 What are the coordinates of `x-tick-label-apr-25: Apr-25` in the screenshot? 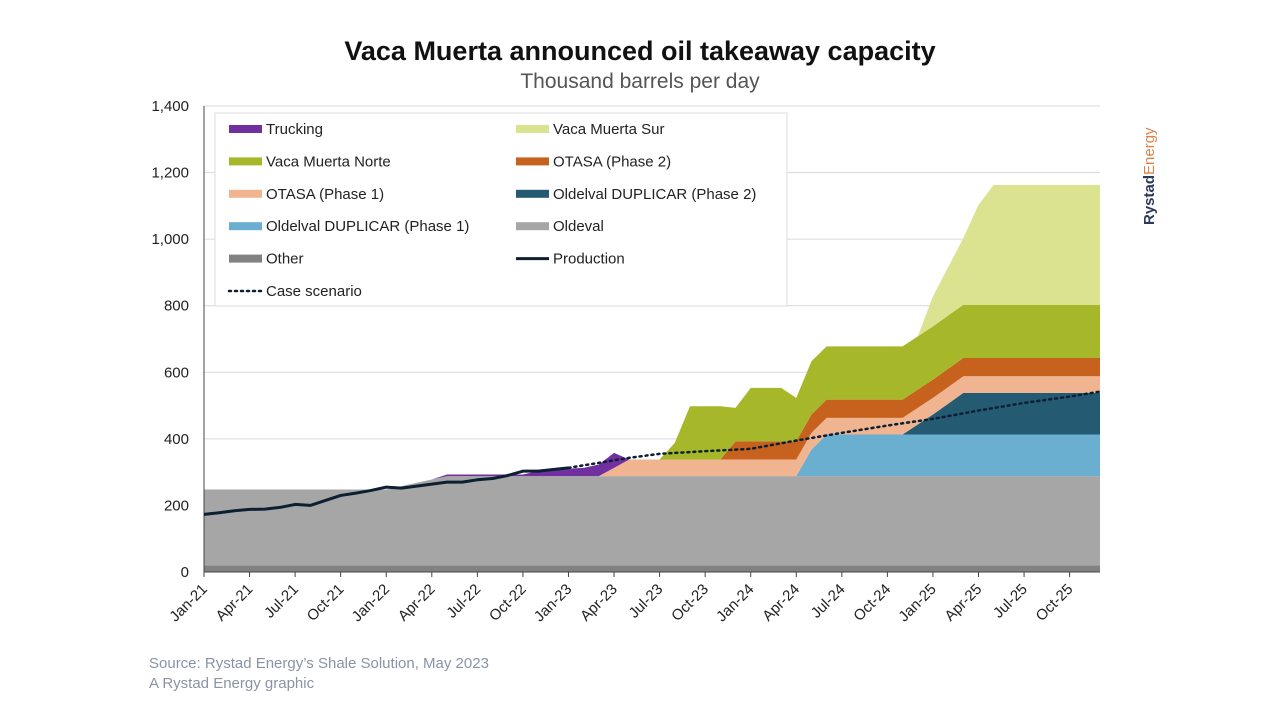 It's located at (963, 603).